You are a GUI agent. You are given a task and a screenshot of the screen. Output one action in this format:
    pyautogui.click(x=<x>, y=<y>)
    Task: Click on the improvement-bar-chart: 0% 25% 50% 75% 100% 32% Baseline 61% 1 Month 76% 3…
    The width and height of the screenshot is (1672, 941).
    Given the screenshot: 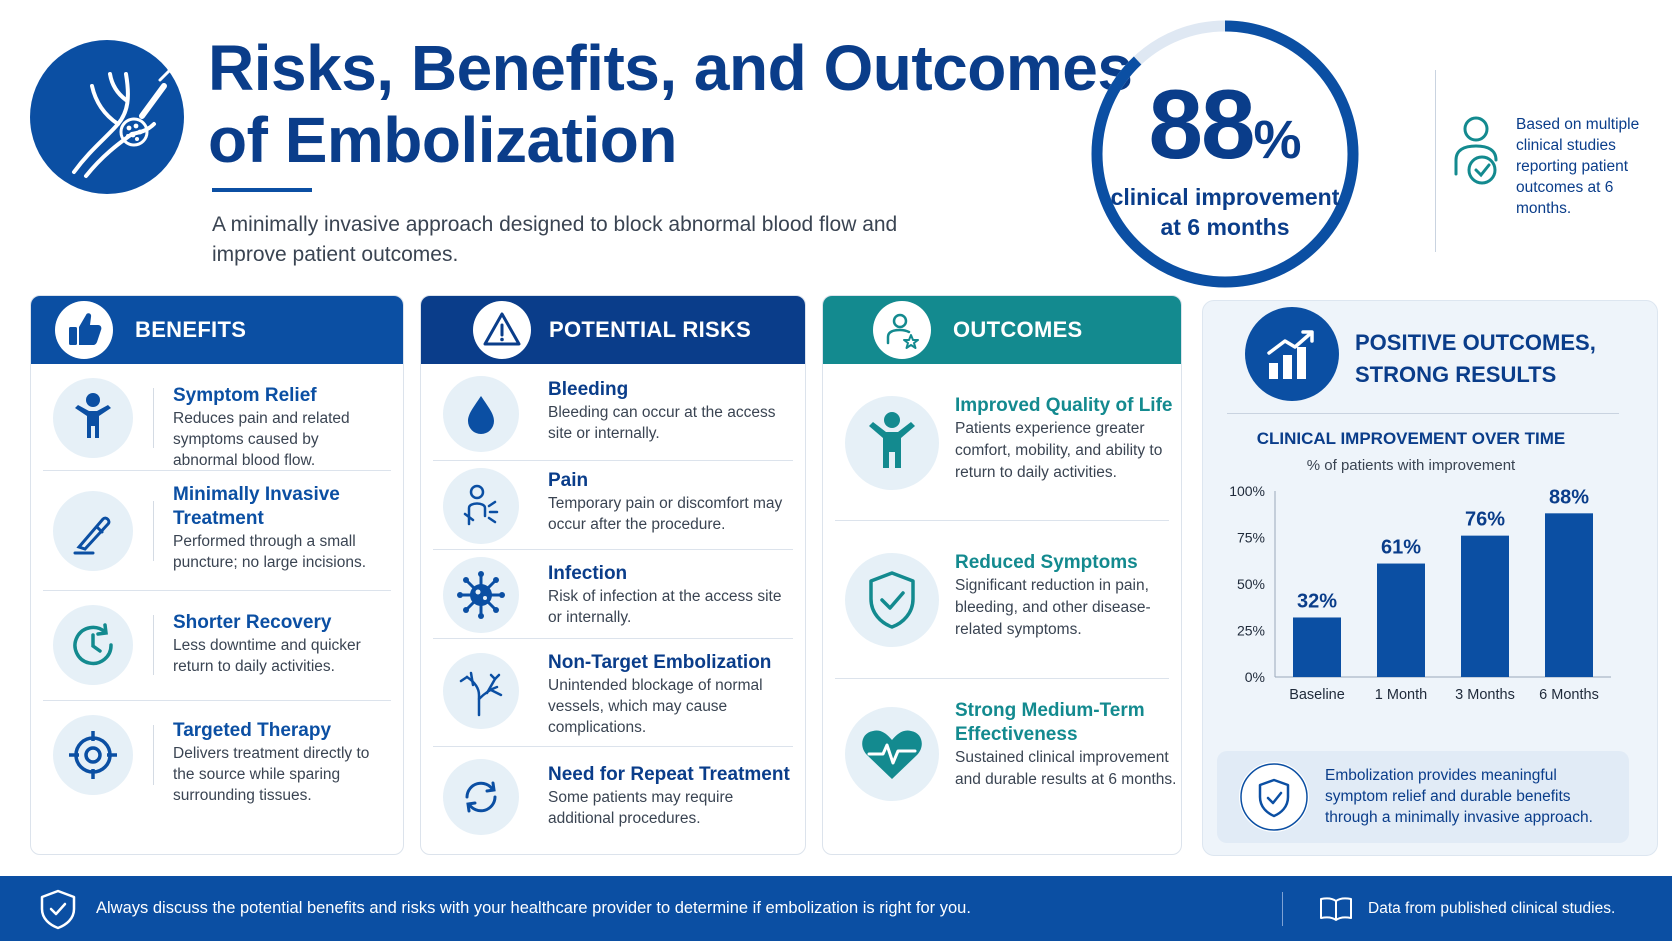 What is the action you would take?
    pyautogui.click(x=1420, y=593)
    